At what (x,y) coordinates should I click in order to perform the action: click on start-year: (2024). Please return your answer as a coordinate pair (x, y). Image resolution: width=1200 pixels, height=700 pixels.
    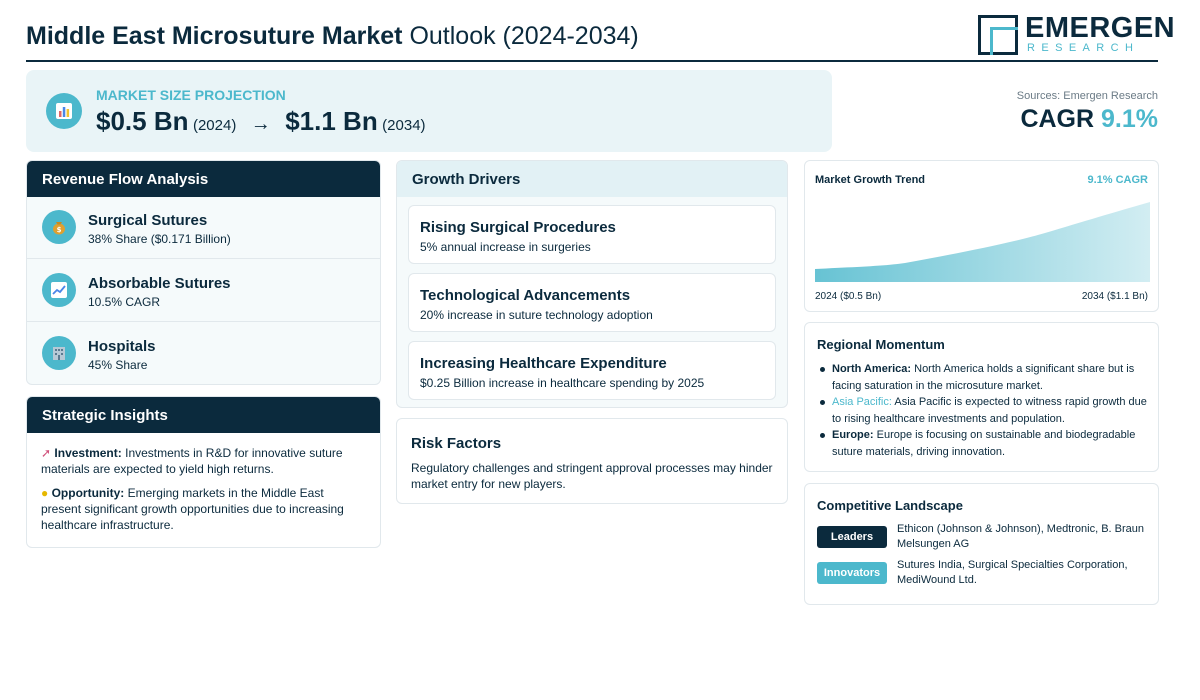
    Looking at the image, I should click on (214, 125).